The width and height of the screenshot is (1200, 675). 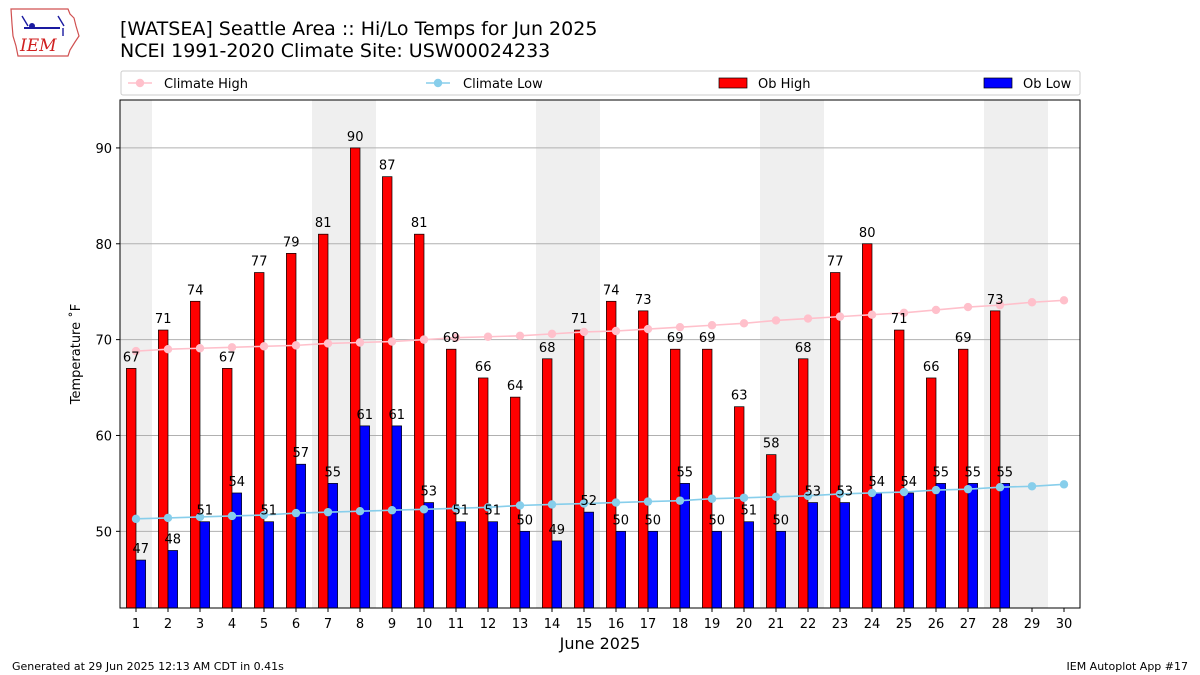 What do you see at coordinates (813, 492) in the screenshot?
I see `ob-low-label: 53` at bounding box center [813, 492].